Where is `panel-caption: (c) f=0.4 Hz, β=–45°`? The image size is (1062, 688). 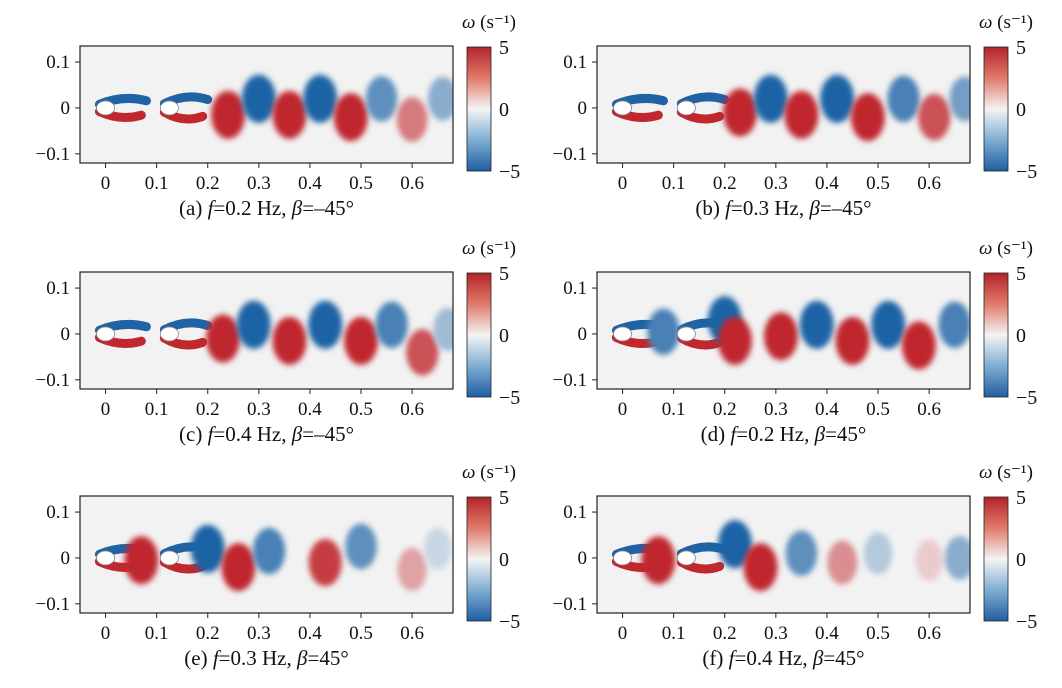 panel-caption: (c) f=0.4 Hz, β=–45° is located at coordinates (266, 434).